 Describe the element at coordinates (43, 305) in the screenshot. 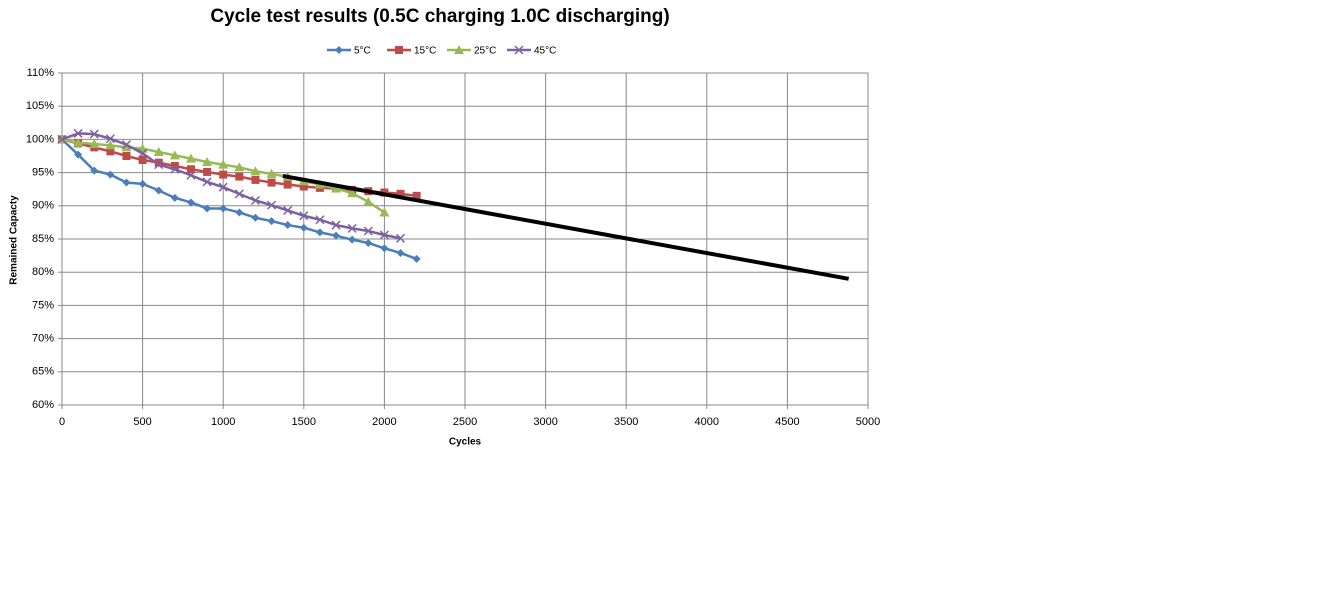

I see `y-tick-label: 75%` at that location.